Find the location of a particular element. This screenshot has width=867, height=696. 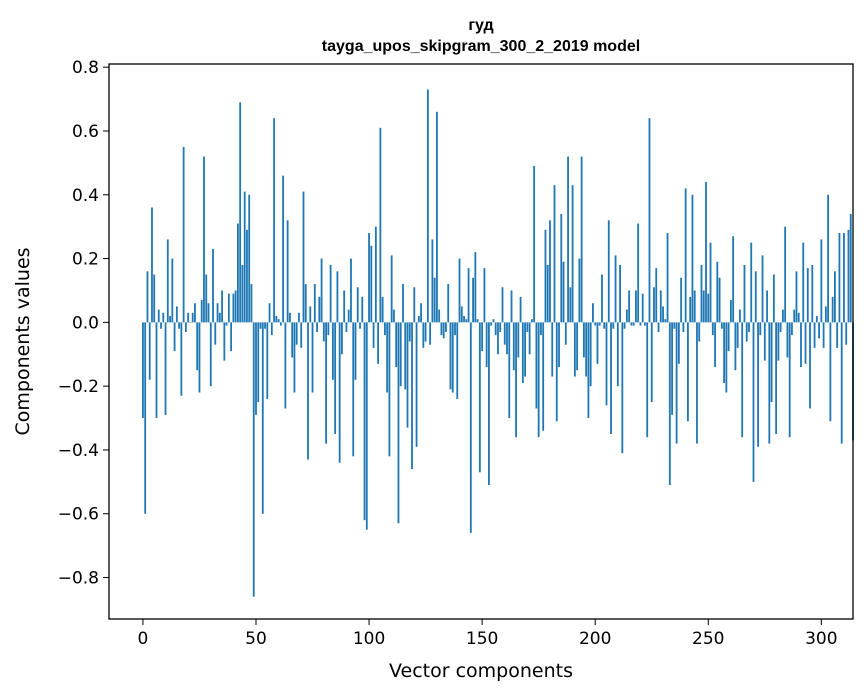

y-tick-label-5: 0.2 is located at coordinates (85, 260).